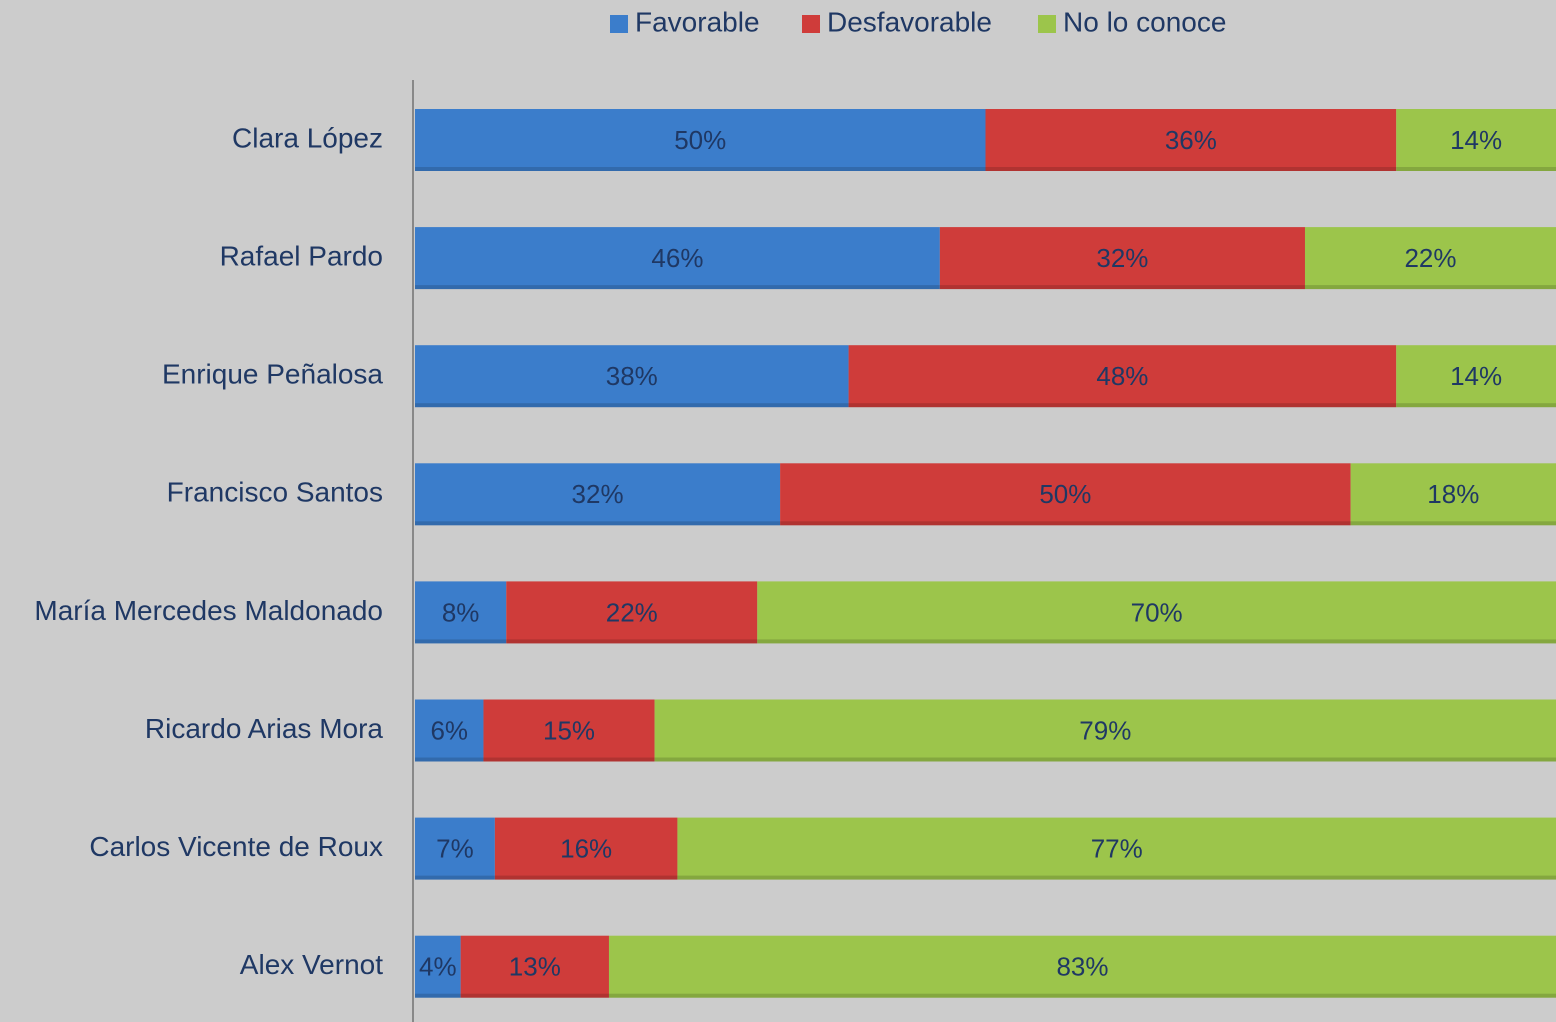  What do you see at coordinates (311, 964) in the screenshot?
I see `category-label: Alex Vernot` at bounding box center [311, 964].